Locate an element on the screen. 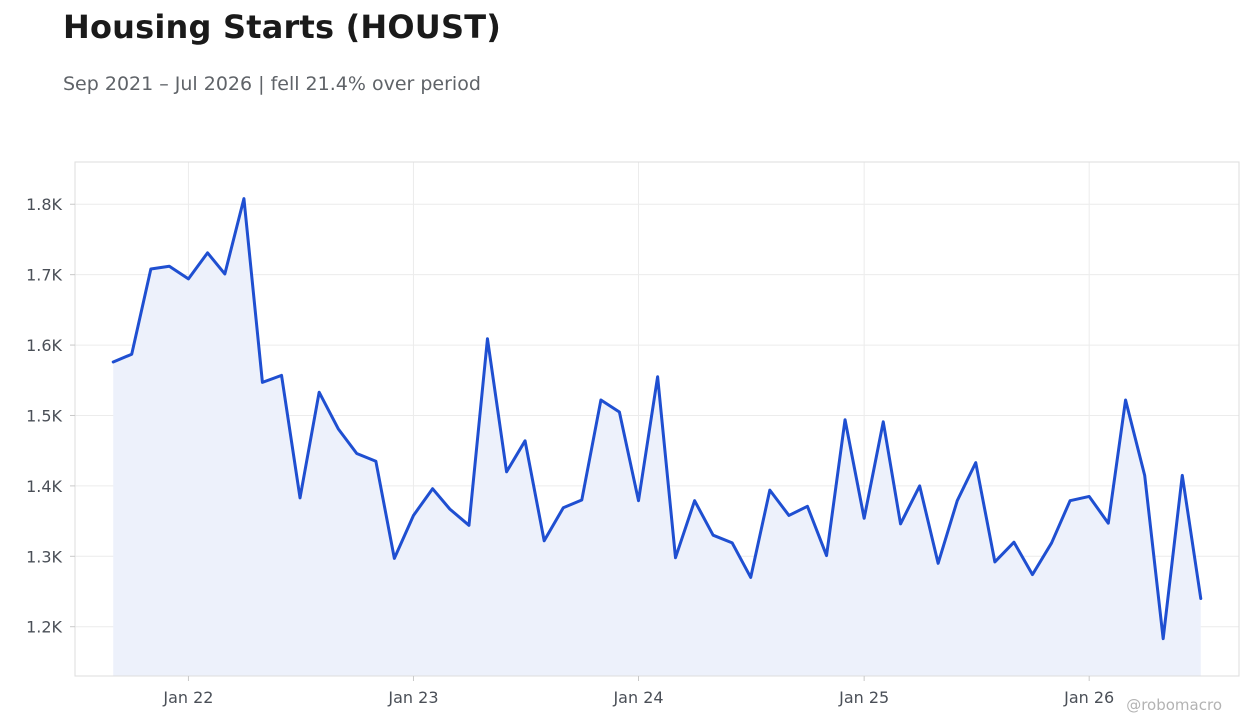 The image size is (1260, 728). x-tick-label: Jan 26 is located at coordinates (1088, 697).